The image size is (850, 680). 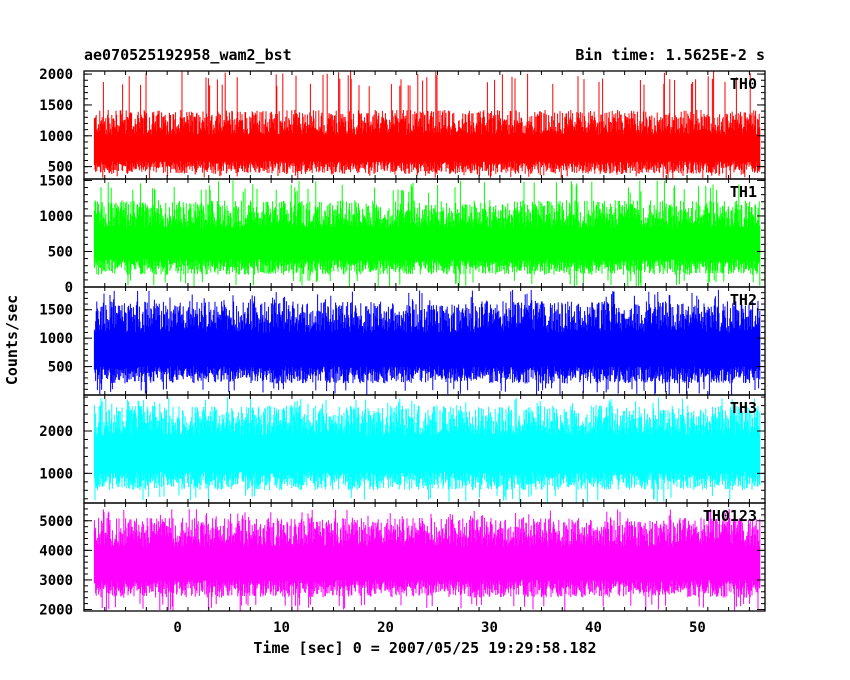 What do you see at coordinates (743, 300) in the screenshot?
I see `panel-name-label: TH2` at bounding box center [743, 300].